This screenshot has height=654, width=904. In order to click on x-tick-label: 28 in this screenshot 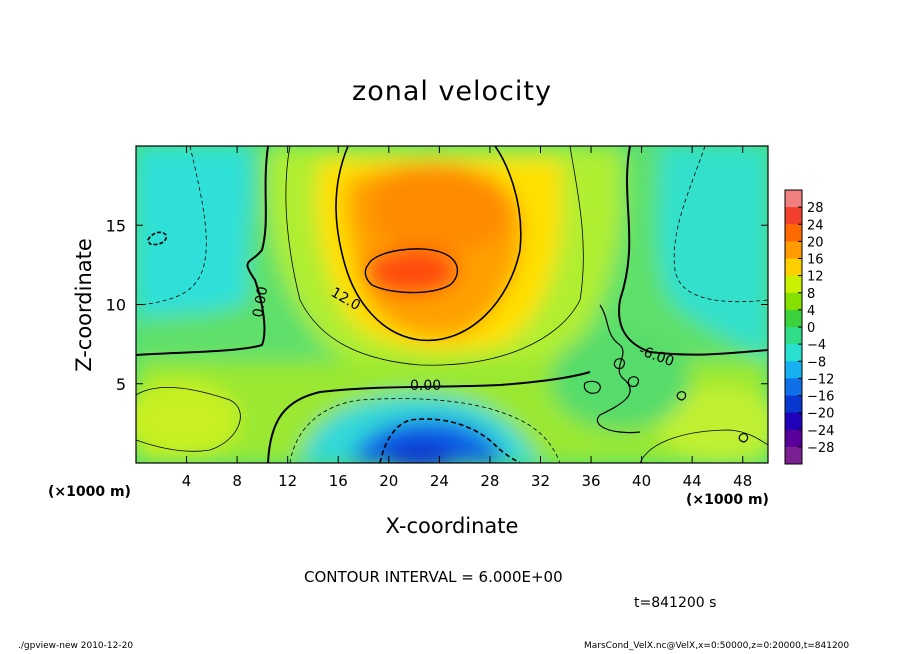, I will do `click(489, 481)`.